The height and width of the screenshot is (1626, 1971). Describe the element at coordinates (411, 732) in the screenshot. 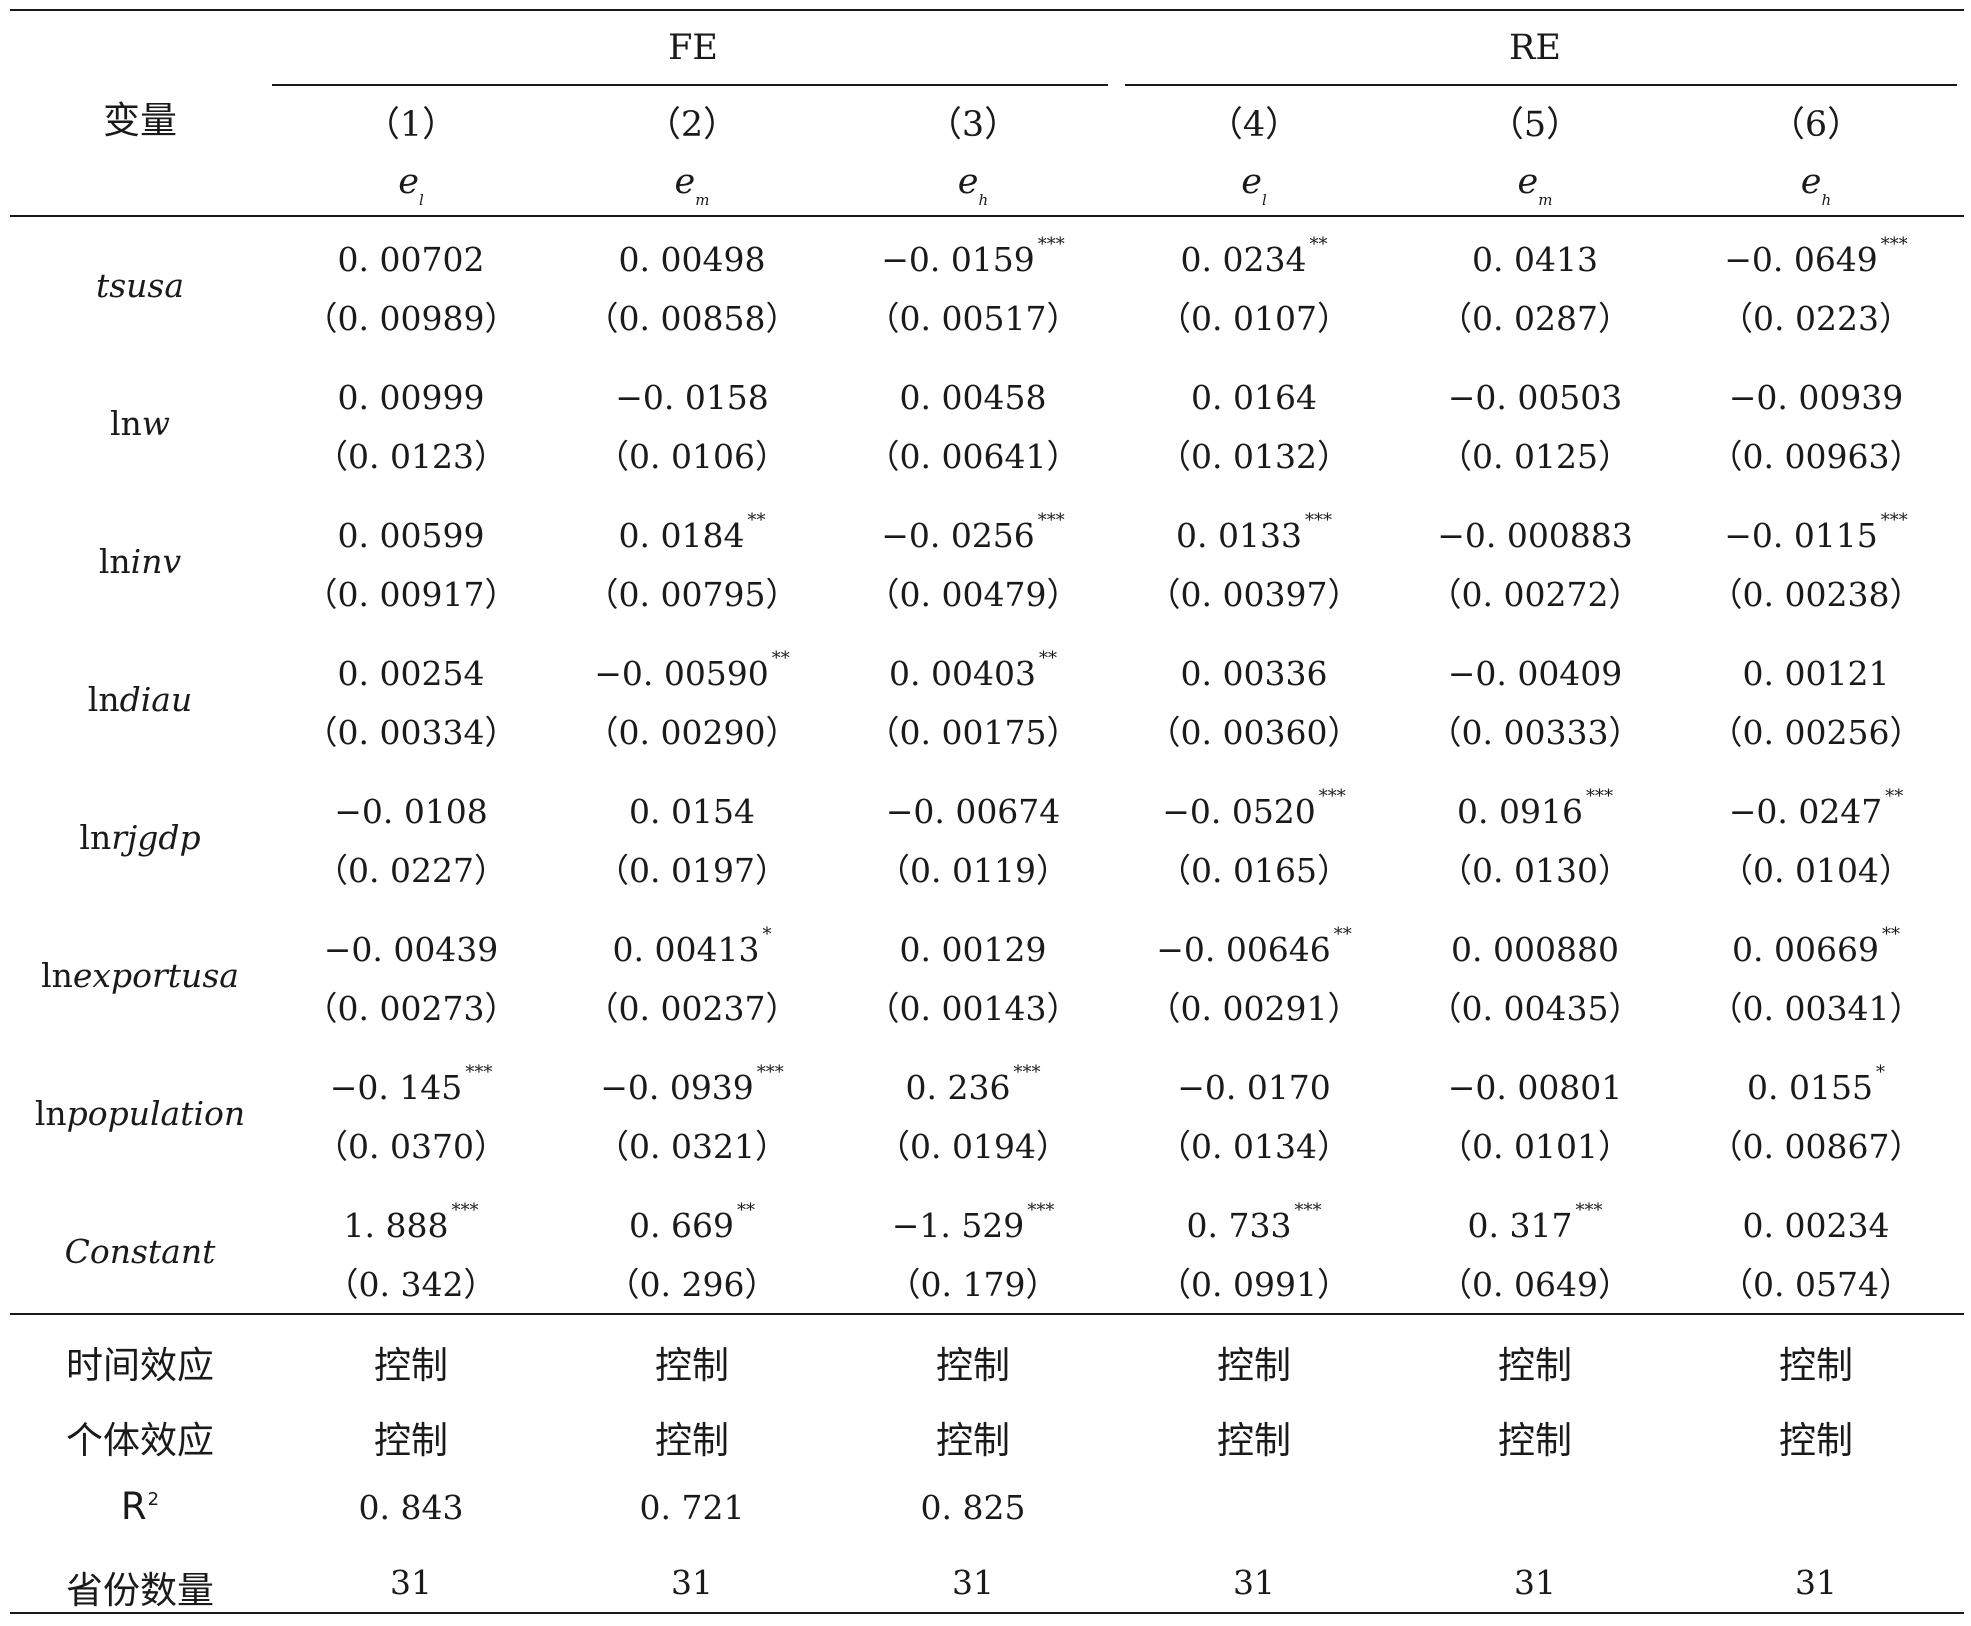

I see `standard-error-cell: （0. 00334）` at that location.